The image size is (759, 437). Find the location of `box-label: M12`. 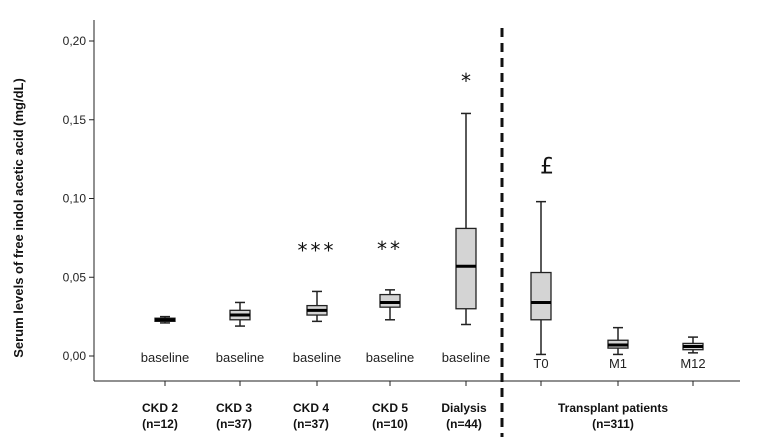

box-label: M12 is located at coordinates (692, 363).